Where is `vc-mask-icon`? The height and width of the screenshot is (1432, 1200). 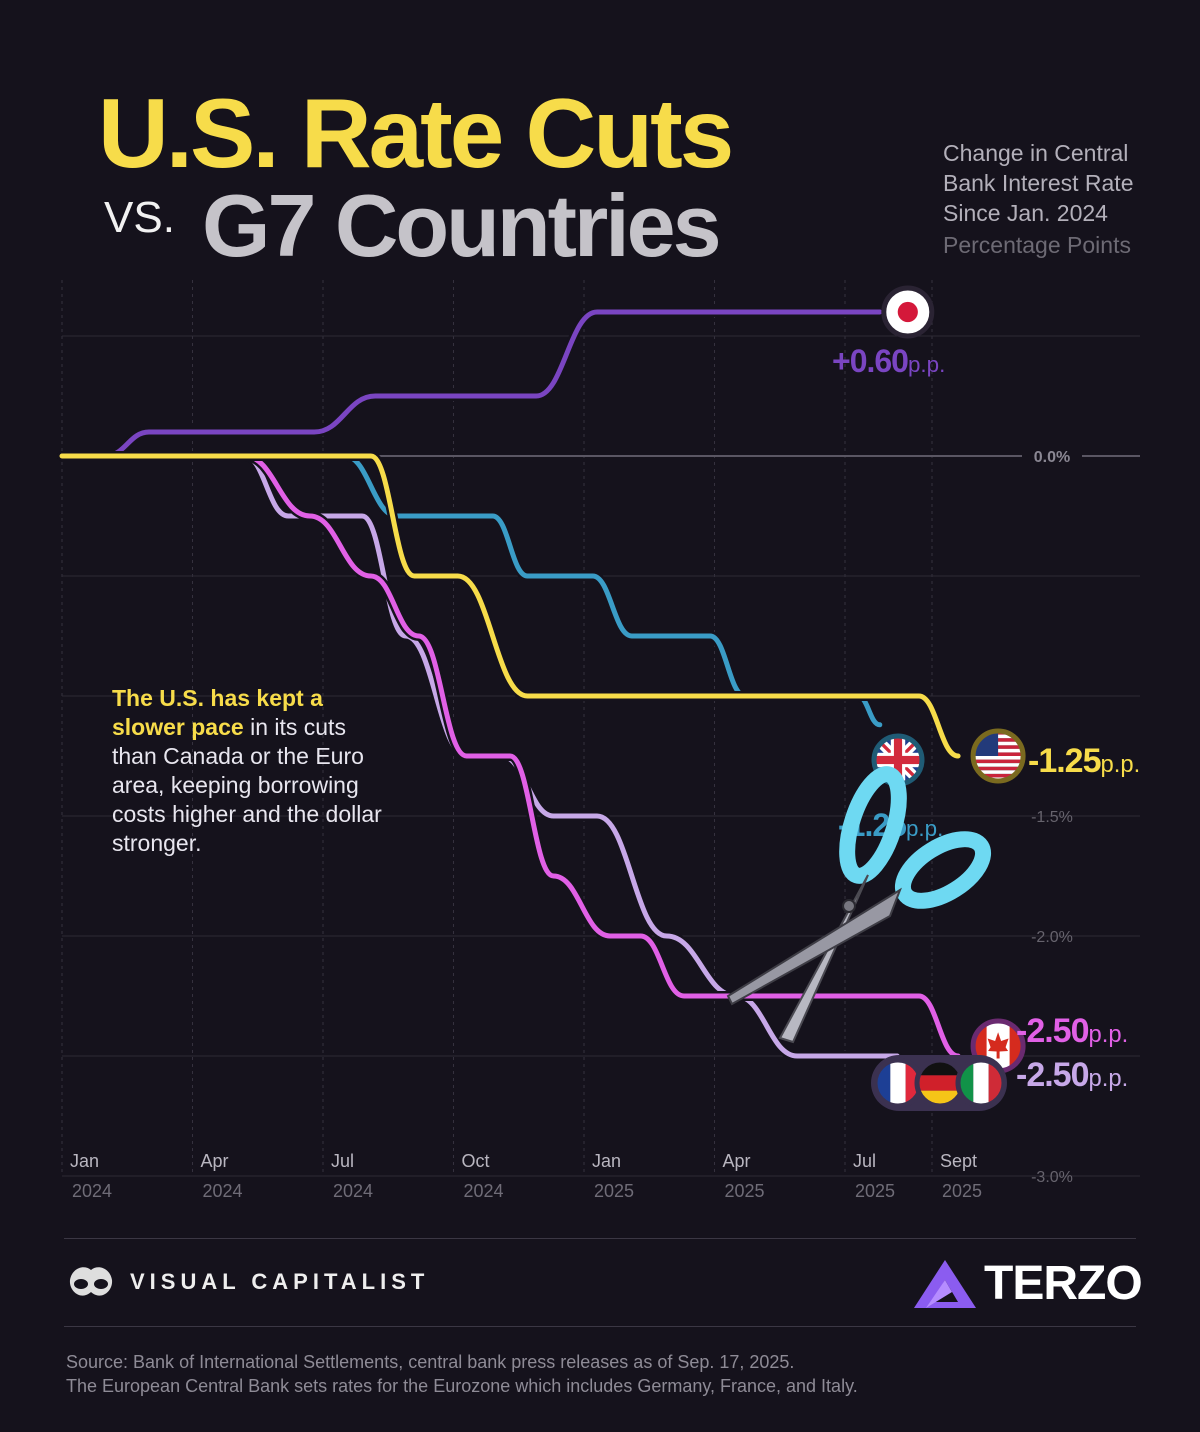
vc-mask-icon is located at coordinates (91, 1281).